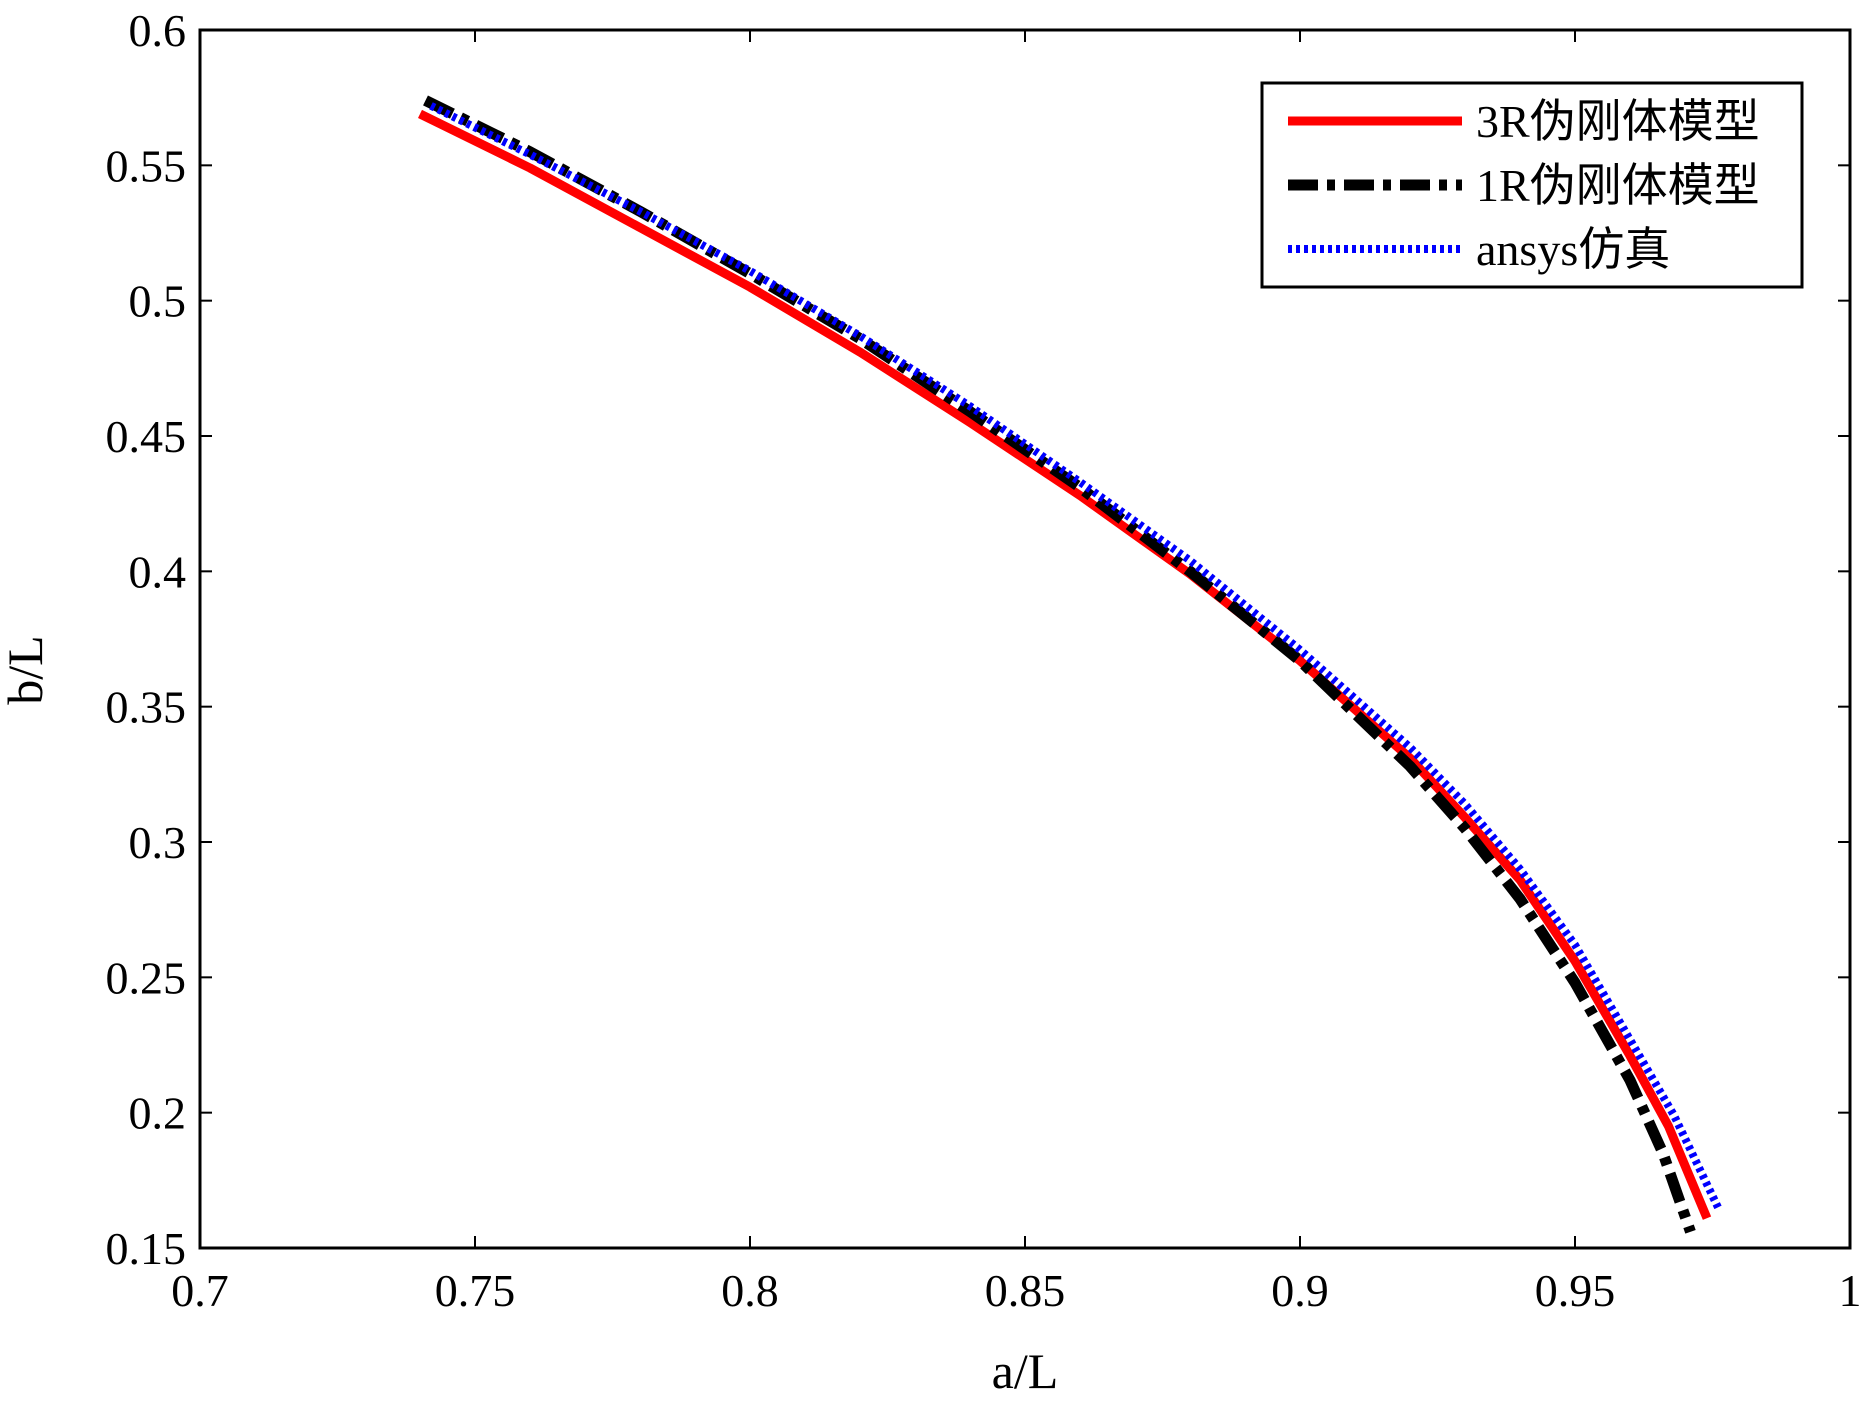 This screenshot has width=1859, height=1402. Describe the element at coordinates (158, 571) in the screenshot. I see `y-tick-label: 0.4` at that location.